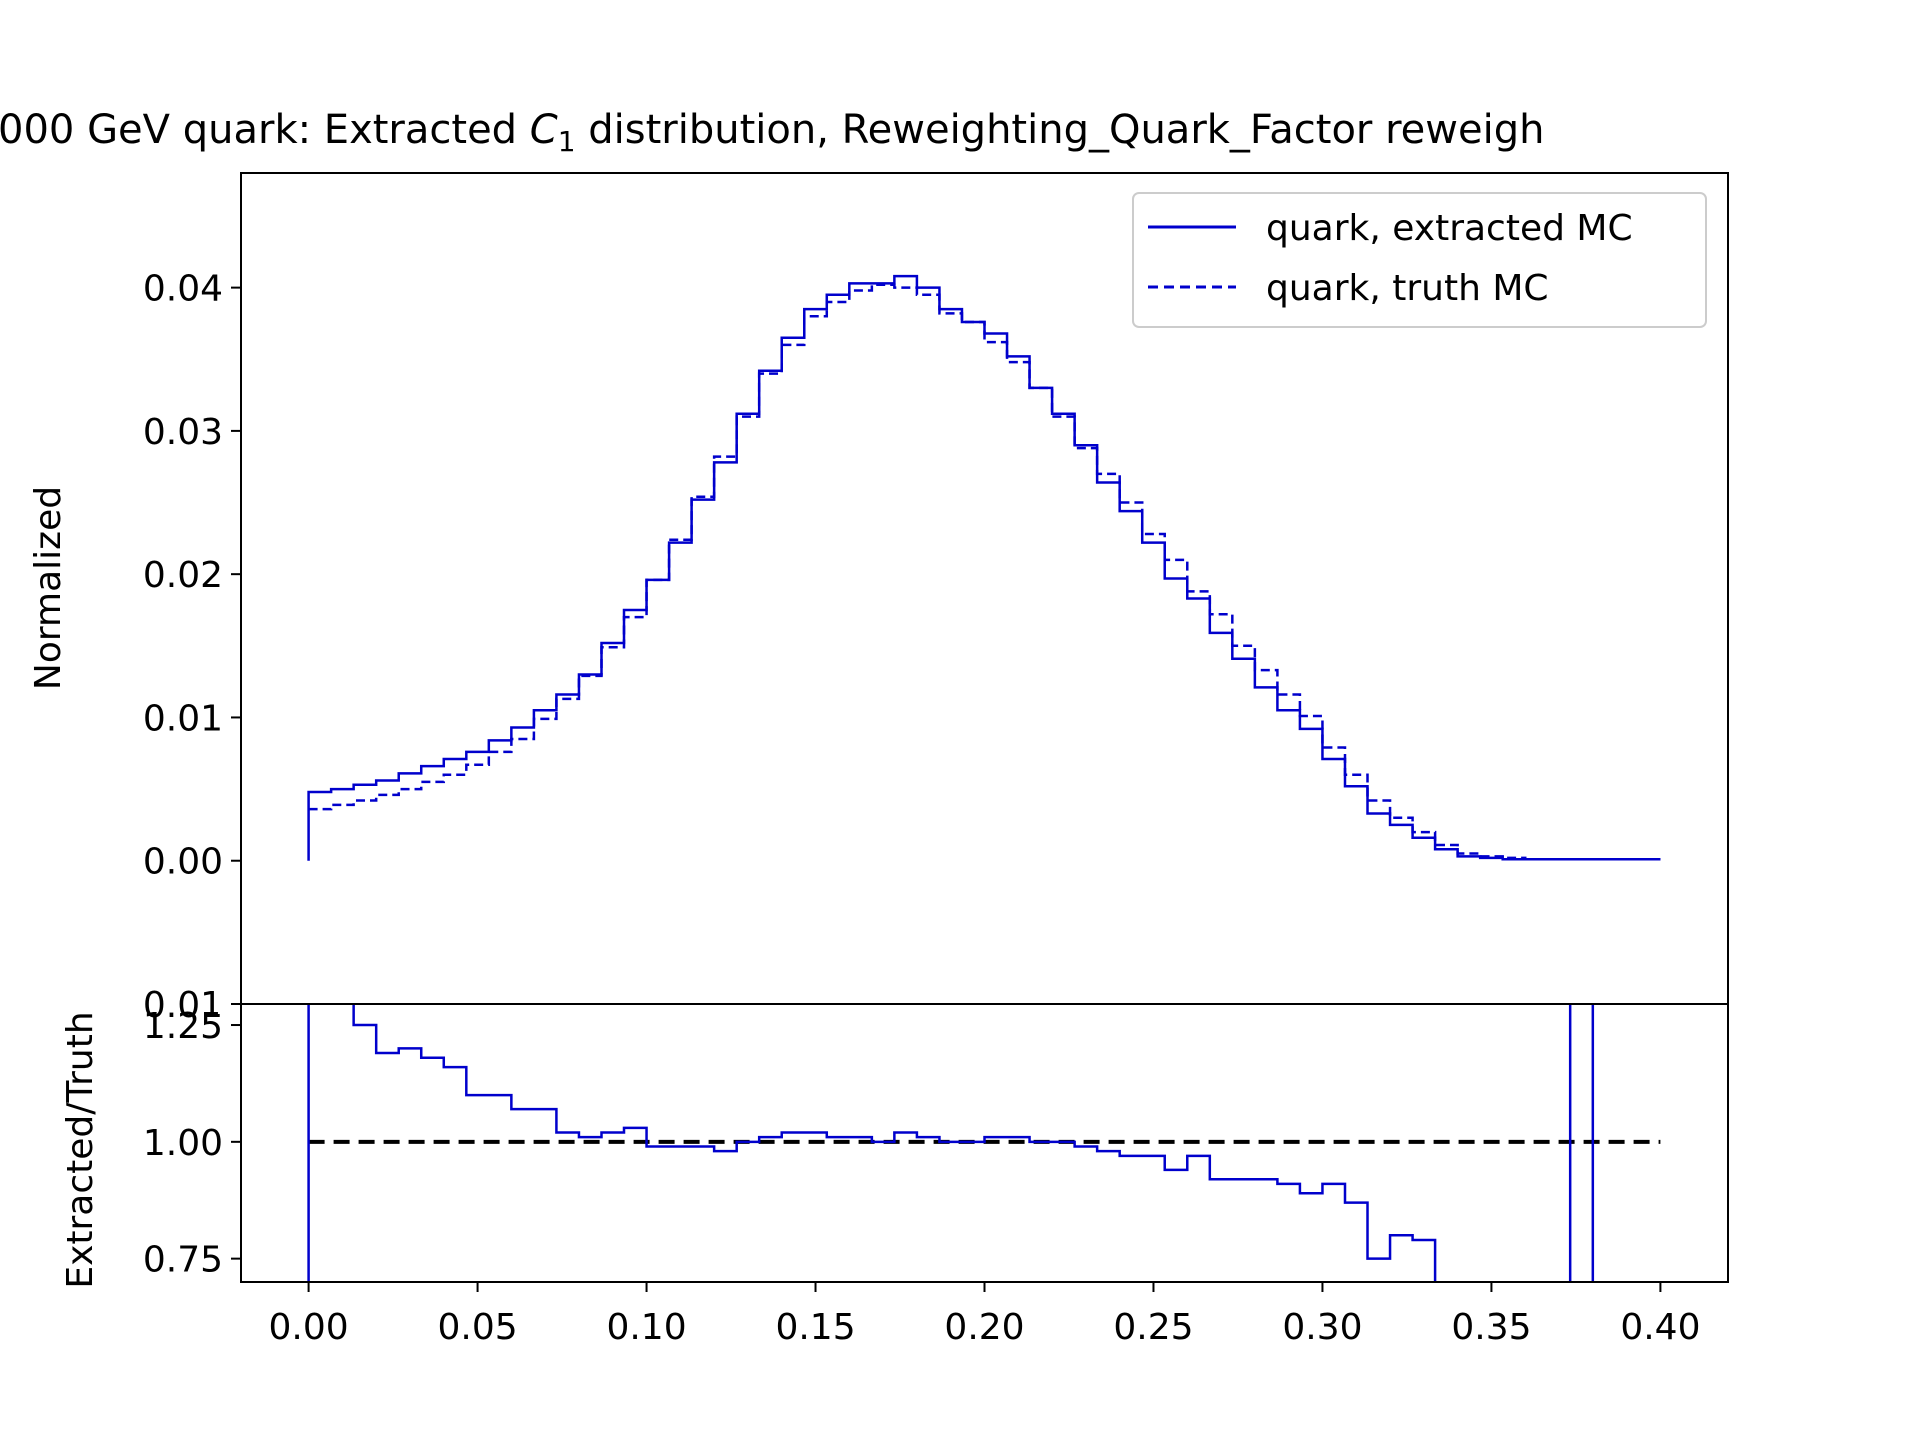  What do you see at coordinates (872, 1143) in the screenshot?
I see `ratio-series-line` at bounding box center [872, 1143].